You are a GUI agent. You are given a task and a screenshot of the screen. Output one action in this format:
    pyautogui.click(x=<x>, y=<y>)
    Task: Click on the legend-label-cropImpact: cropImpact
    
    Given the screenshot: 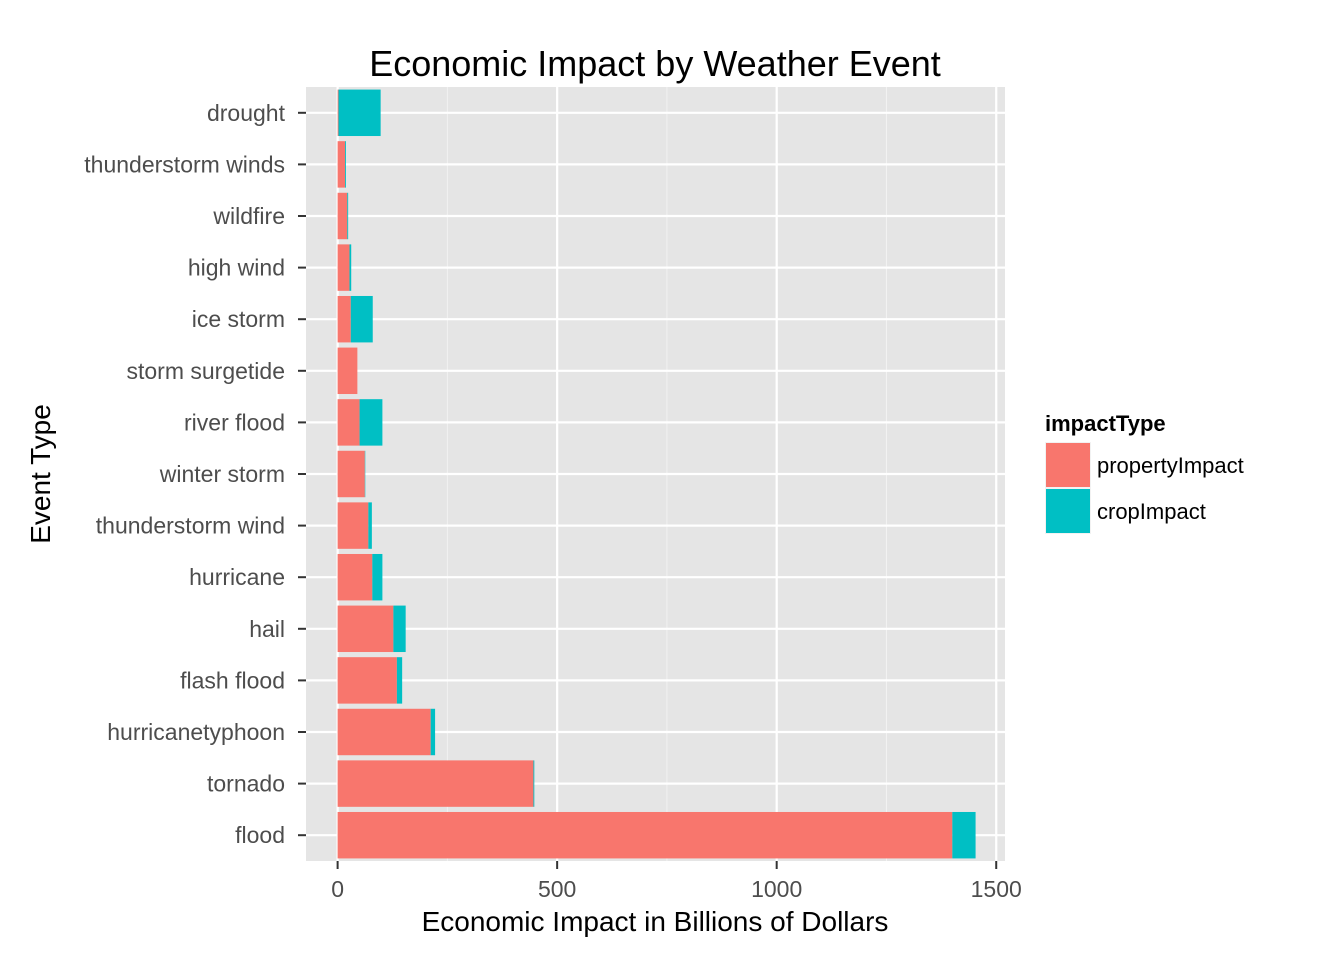 What is the action you would take?
    pyautogui.click(x=1151, y=511)
    